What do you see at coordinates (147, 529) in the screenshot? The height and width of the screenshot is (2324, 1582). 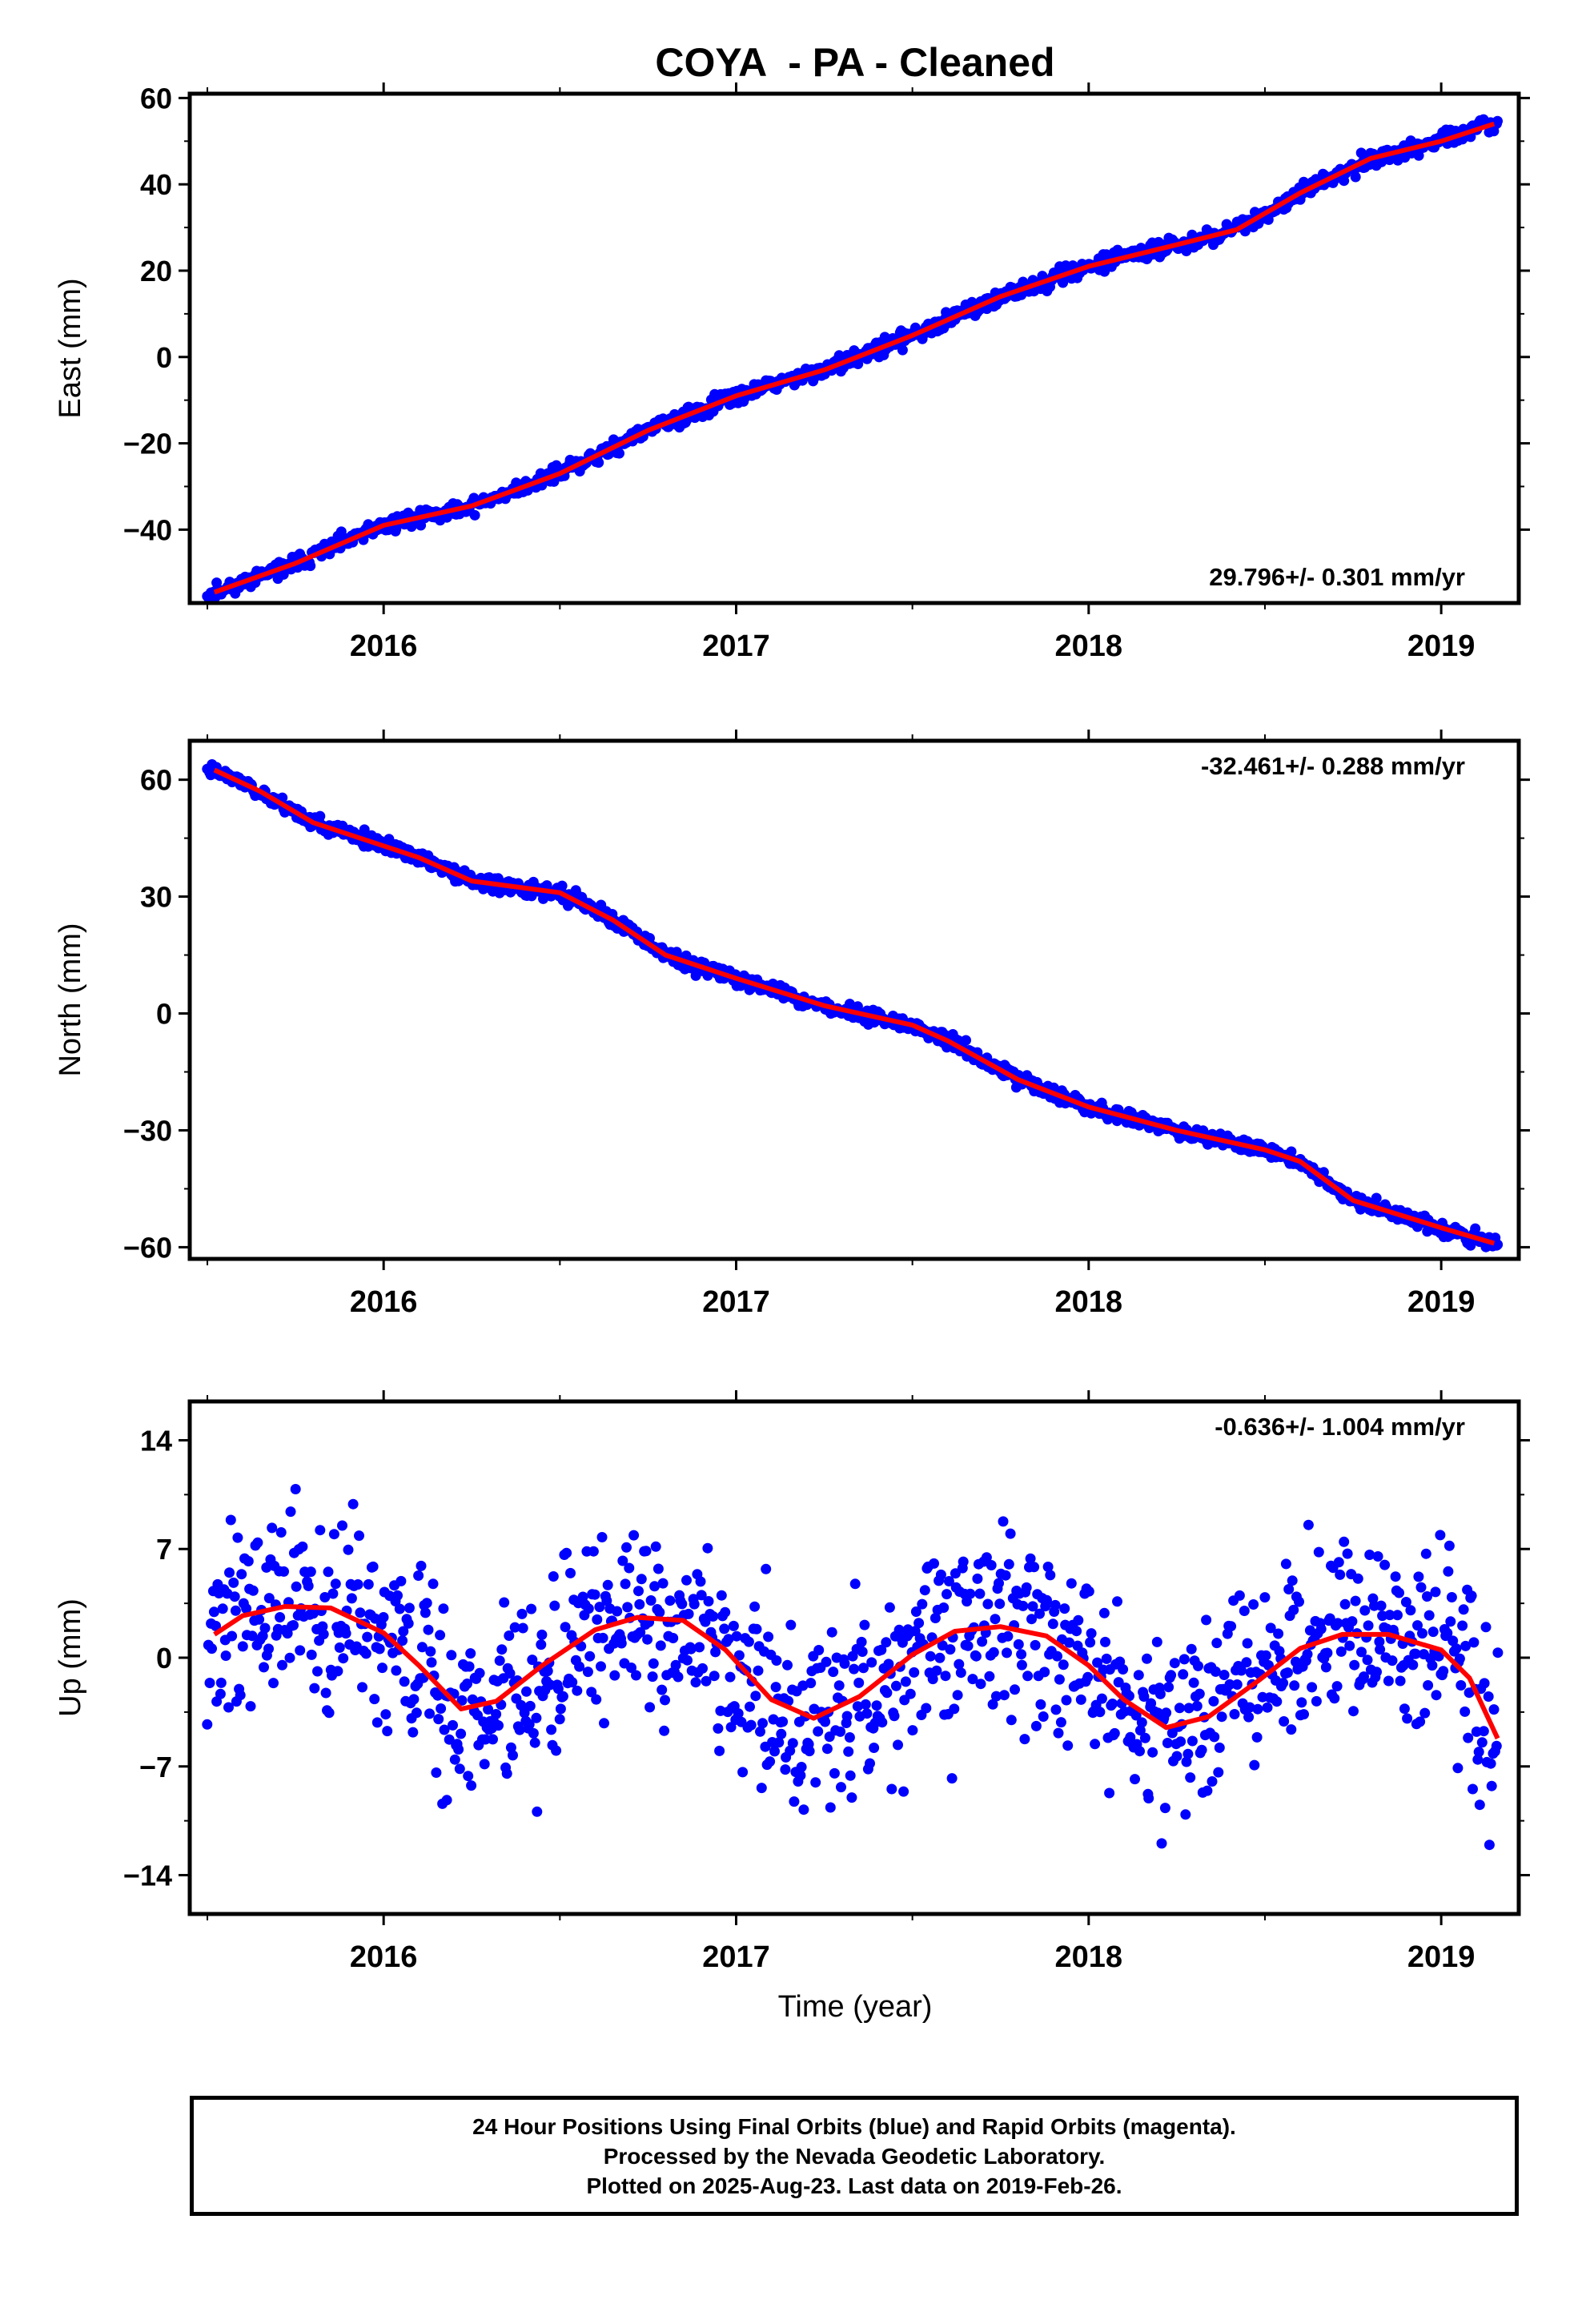 I see `y-tick-label: −40` at bounding box center [147, 529].